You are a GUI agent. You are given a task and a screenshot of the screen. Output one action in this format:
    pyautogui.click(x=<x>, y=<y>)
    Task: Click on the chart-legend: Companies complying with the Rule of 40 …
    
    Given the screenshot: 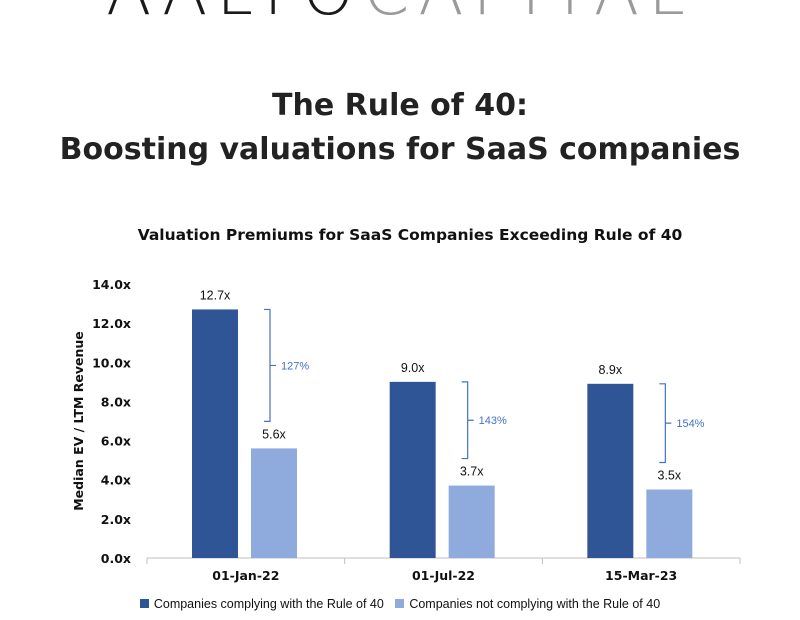 What is the action you would take?
    pyautogui.click(x=400, y=604)
    